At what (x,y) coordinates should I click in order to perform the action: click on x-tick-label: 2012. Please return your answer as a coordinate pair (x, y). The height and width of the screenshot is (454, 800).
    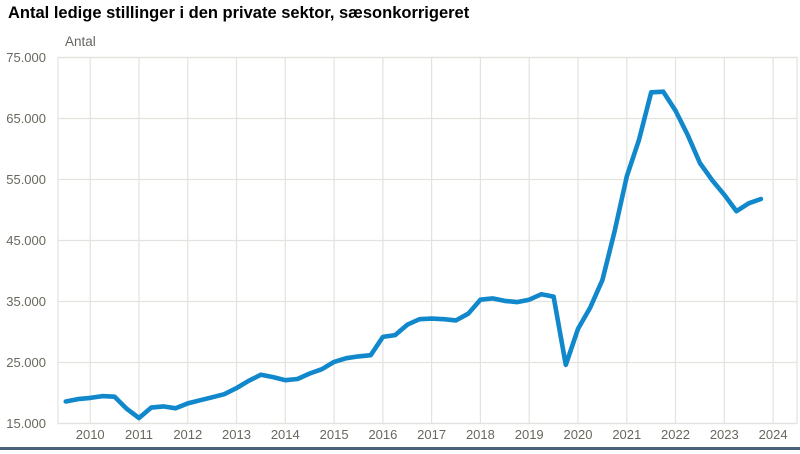
    Looking at the image, I should click on (187, 434).